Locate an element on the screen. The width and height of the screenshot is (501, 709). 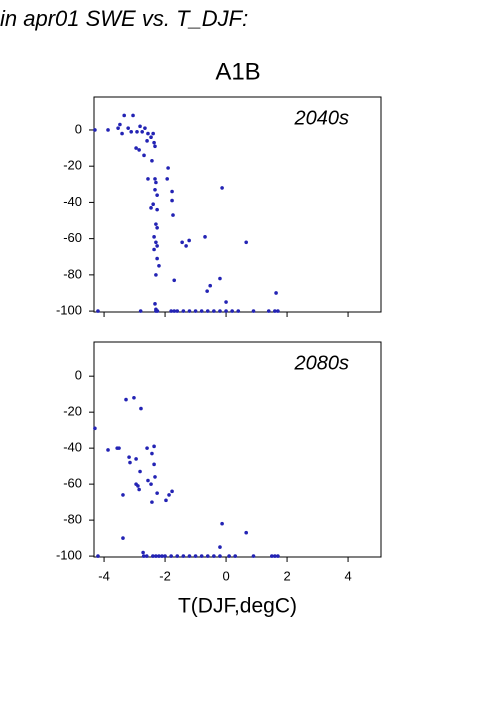
y-tick-label: -80 is located at coordinates (72, 273).